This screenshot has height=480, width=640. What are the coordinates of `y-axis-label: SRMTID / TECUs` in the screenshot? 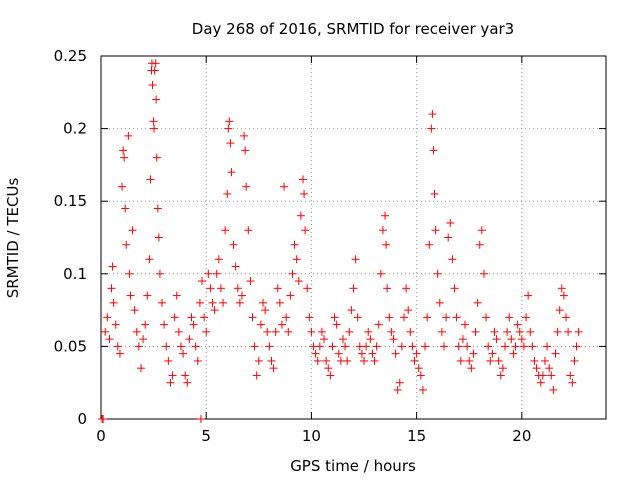 It's located at (13, 238).